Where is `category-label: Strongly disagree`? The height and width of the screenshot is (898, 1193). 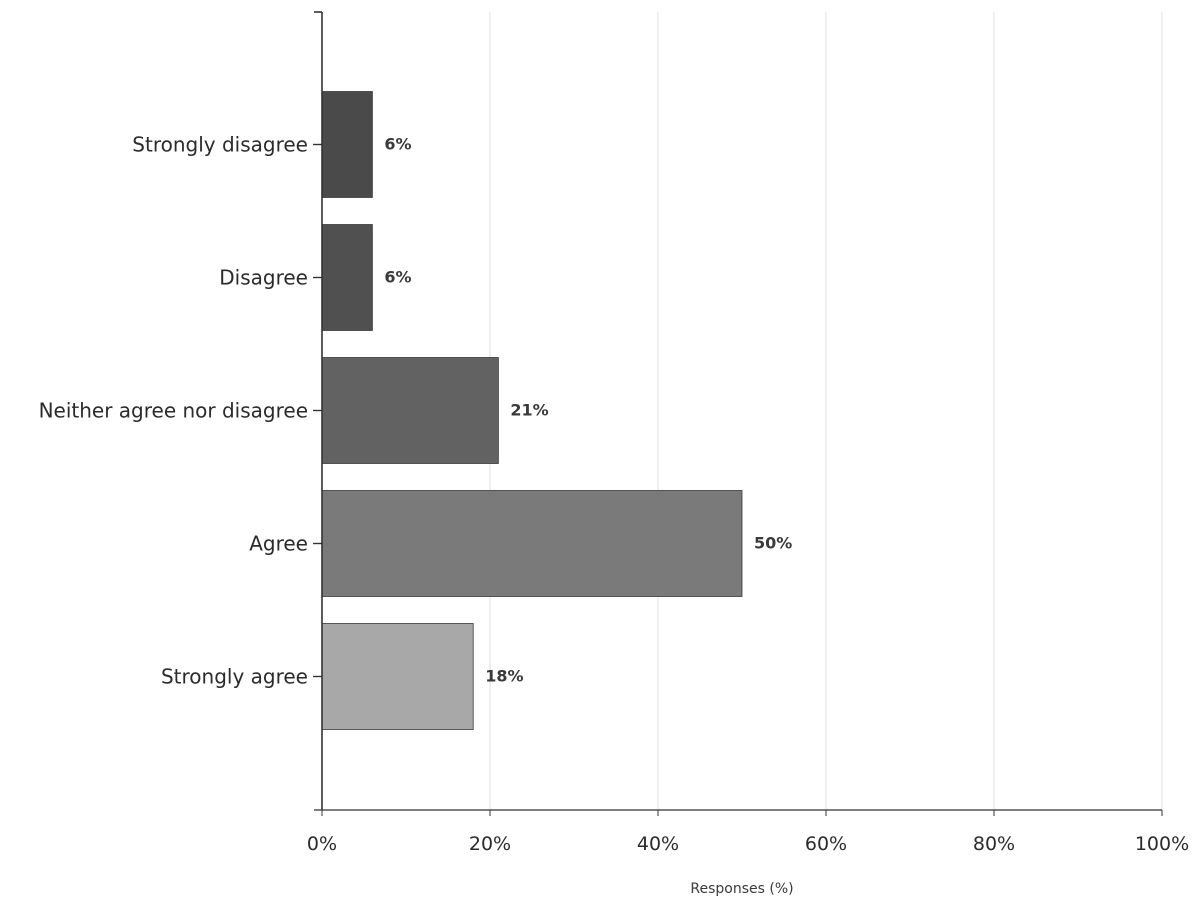 category-label: Strongly disagree is located at coordinates (220, 145).